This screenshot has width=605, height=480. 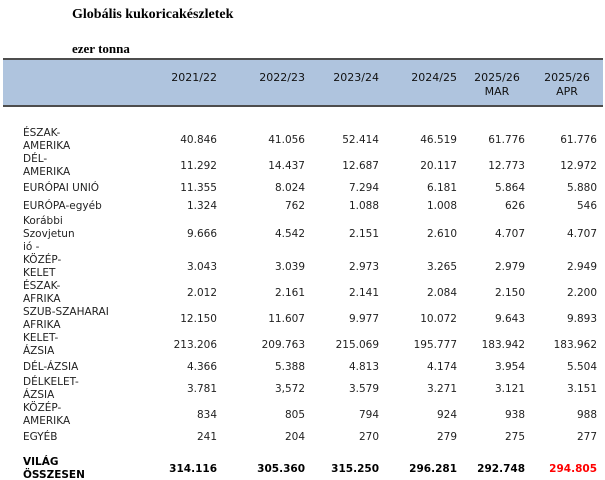 I want to click on cell: 1.008, so click(x=441, y=205).